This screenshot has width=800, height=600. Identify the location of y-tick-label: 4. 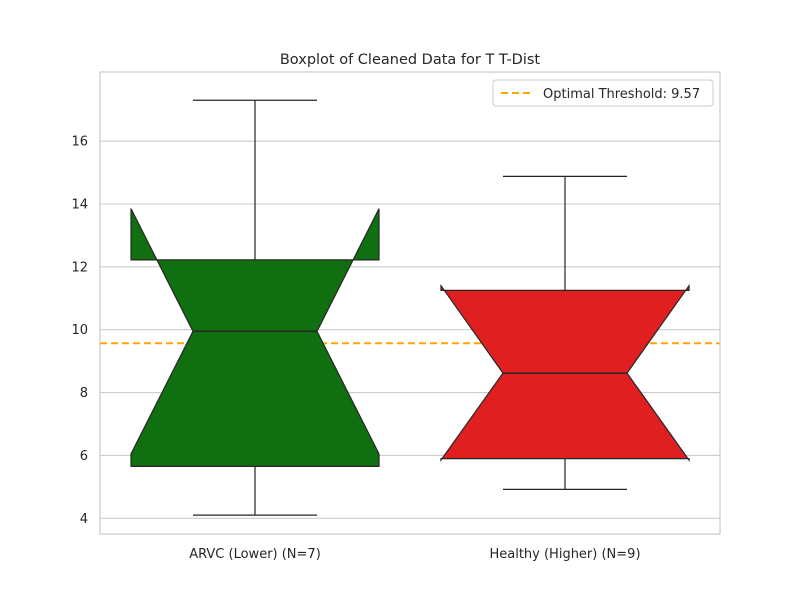
(84, 519).